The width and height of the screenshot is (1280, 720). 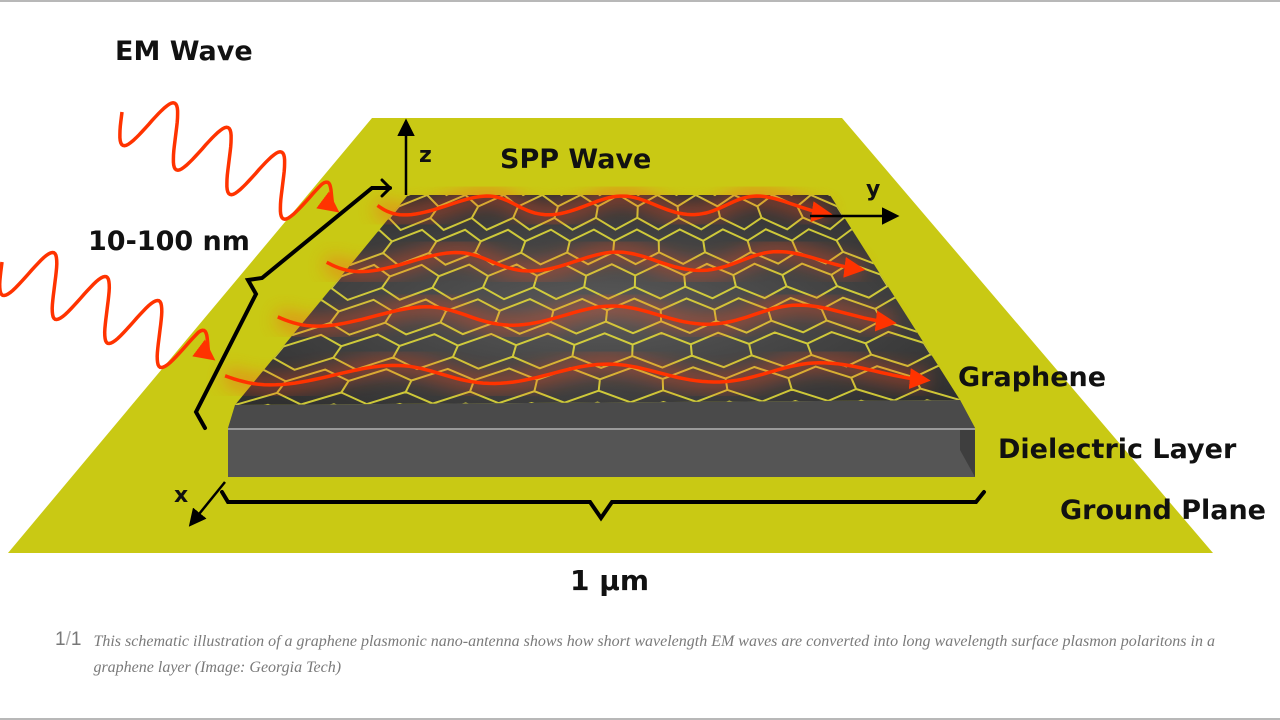 What do you see at coordinates (601, 452) in the screenshot?
I see `dielectric-layer` at bounding box center [601, 452].